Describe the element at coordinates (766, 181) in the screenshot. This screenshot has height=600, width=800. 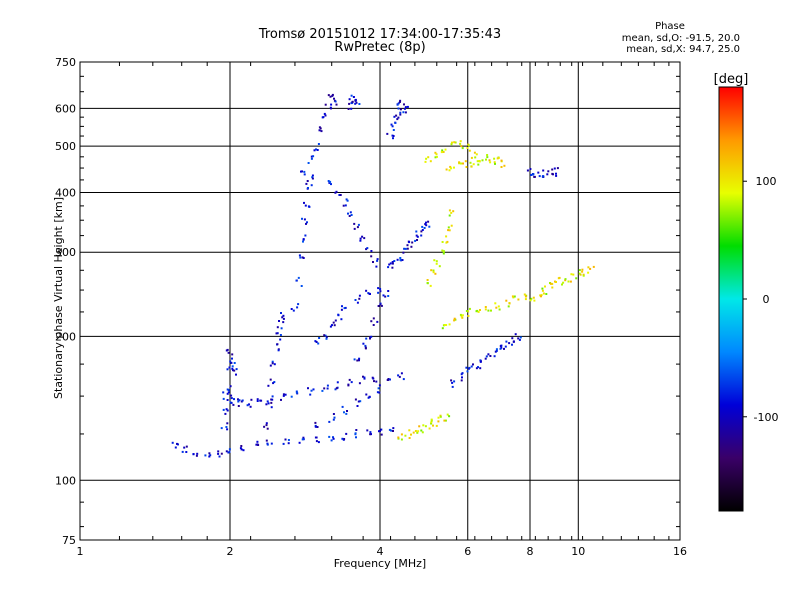
I see `colorbar-tick-label: 100` at that location.